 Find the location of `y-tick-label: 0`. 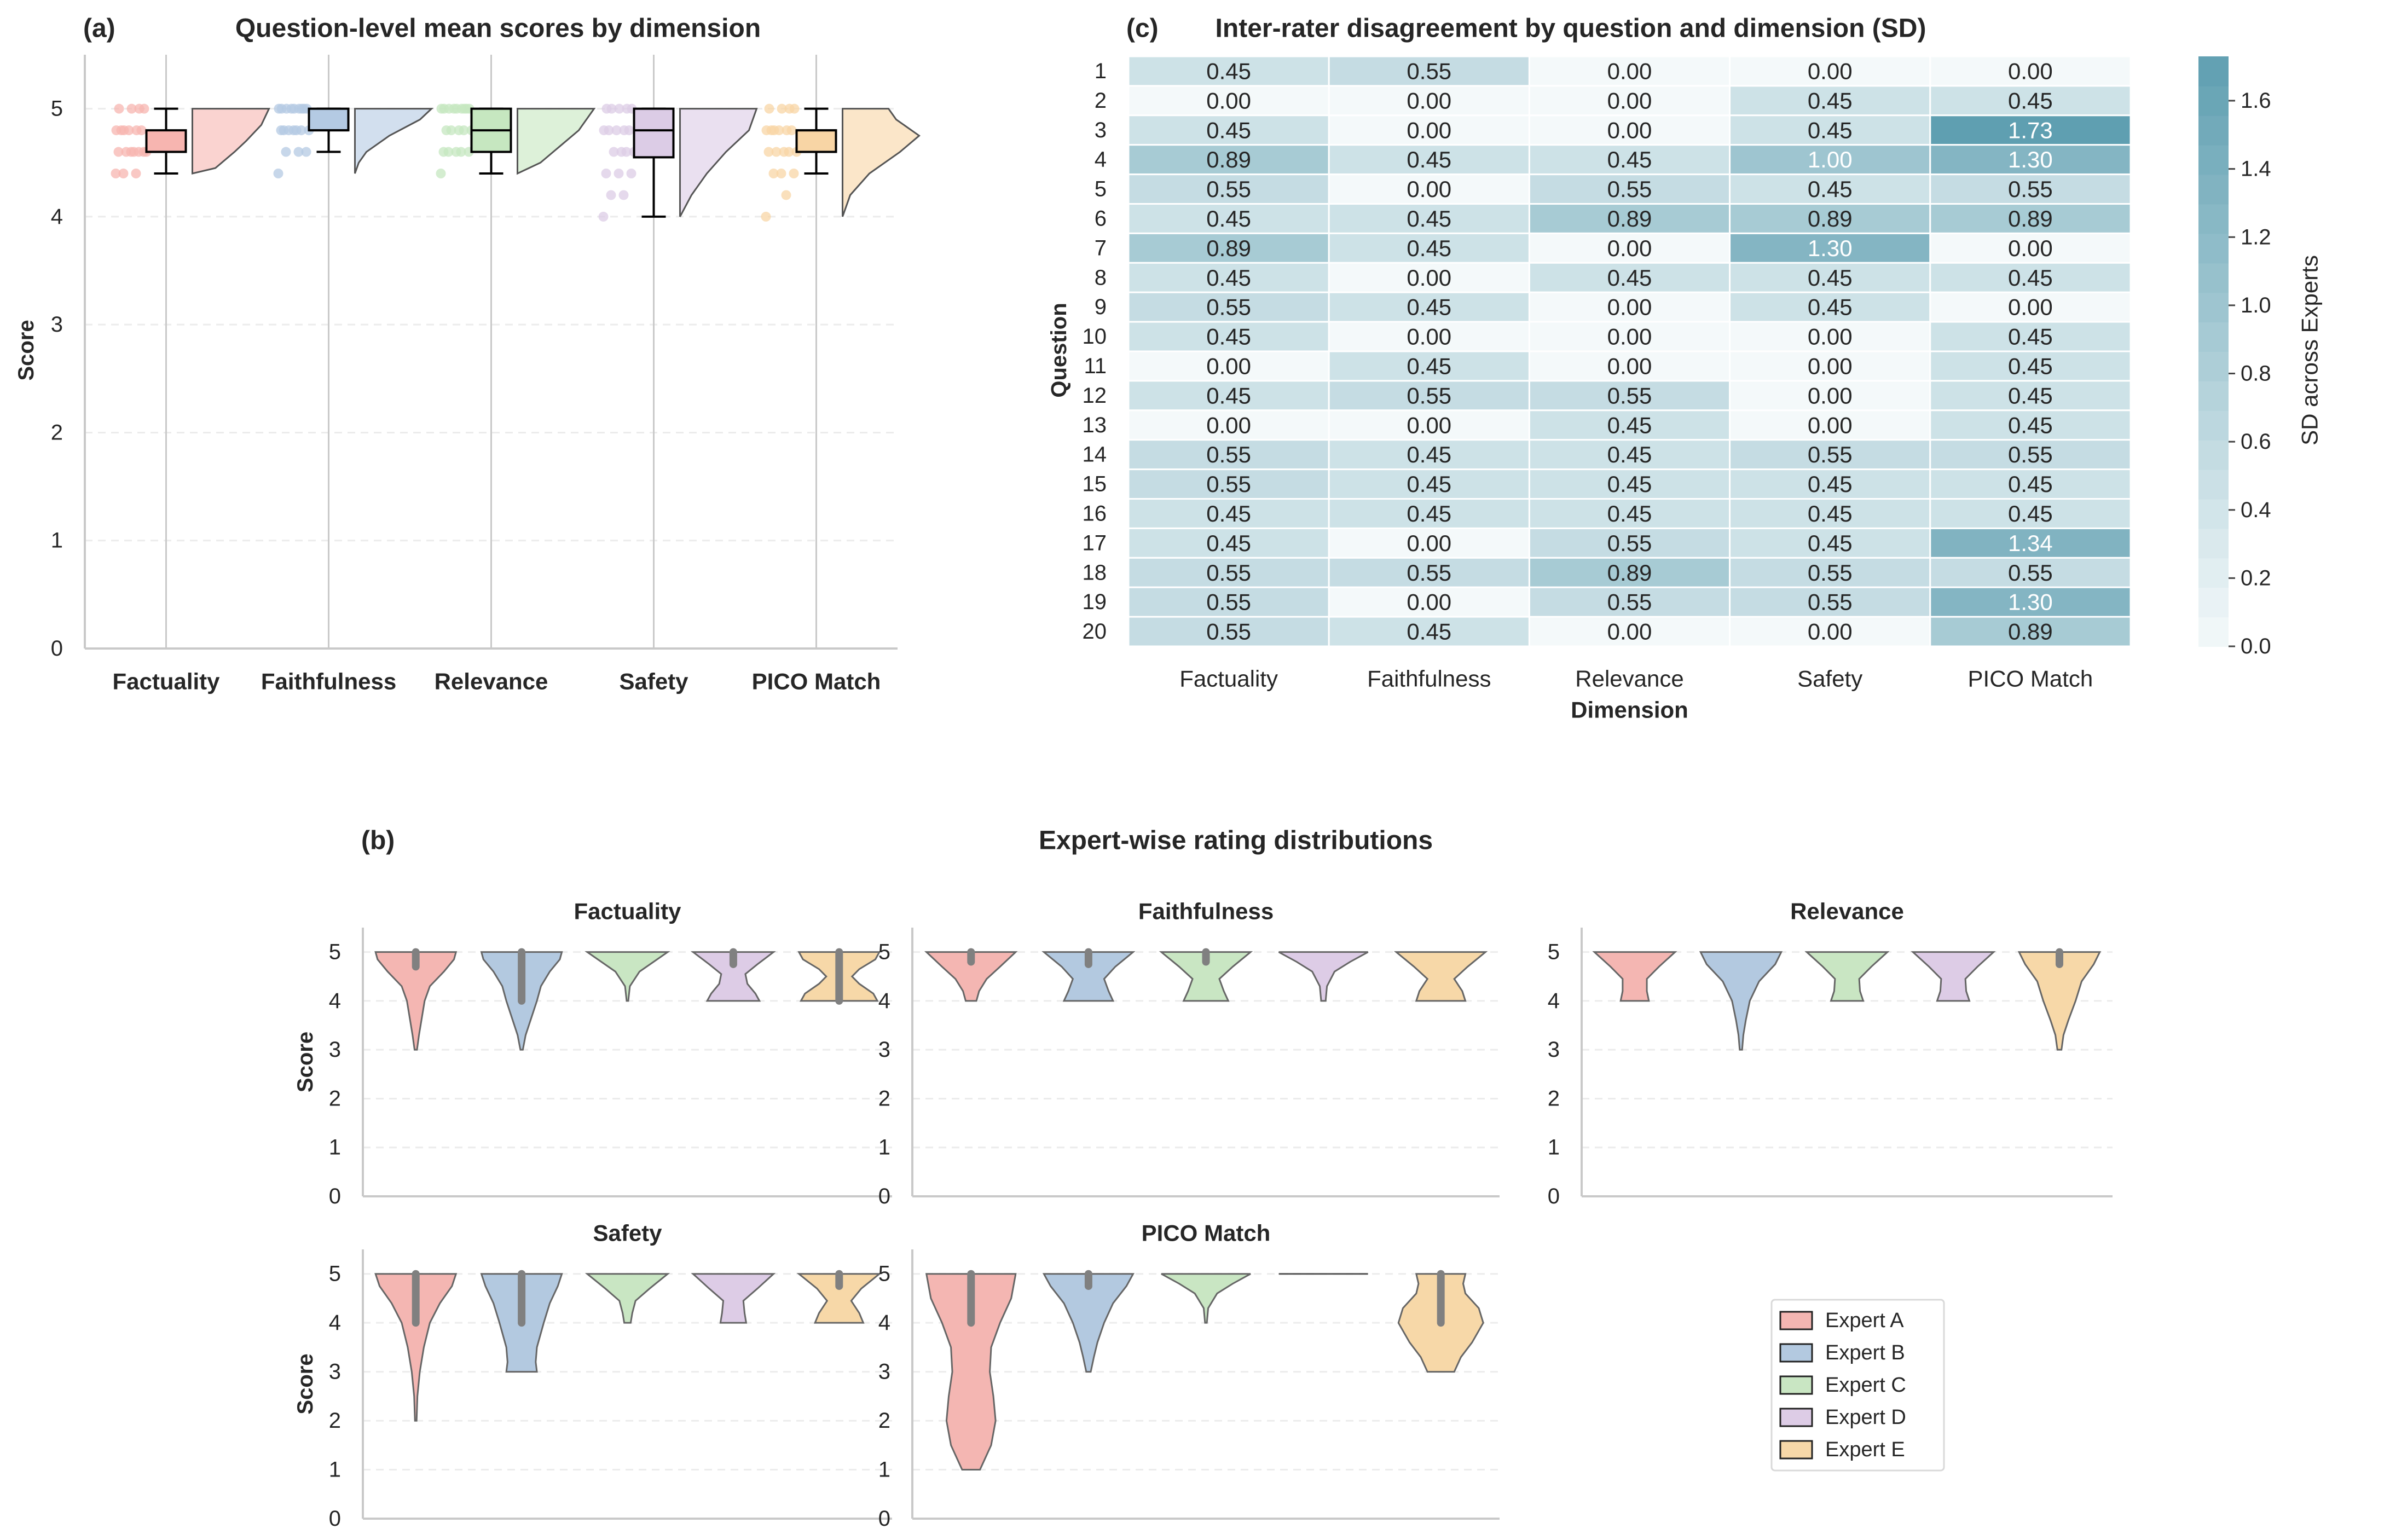

y-tick-label: 0 is located at coordinates (335, 1196).